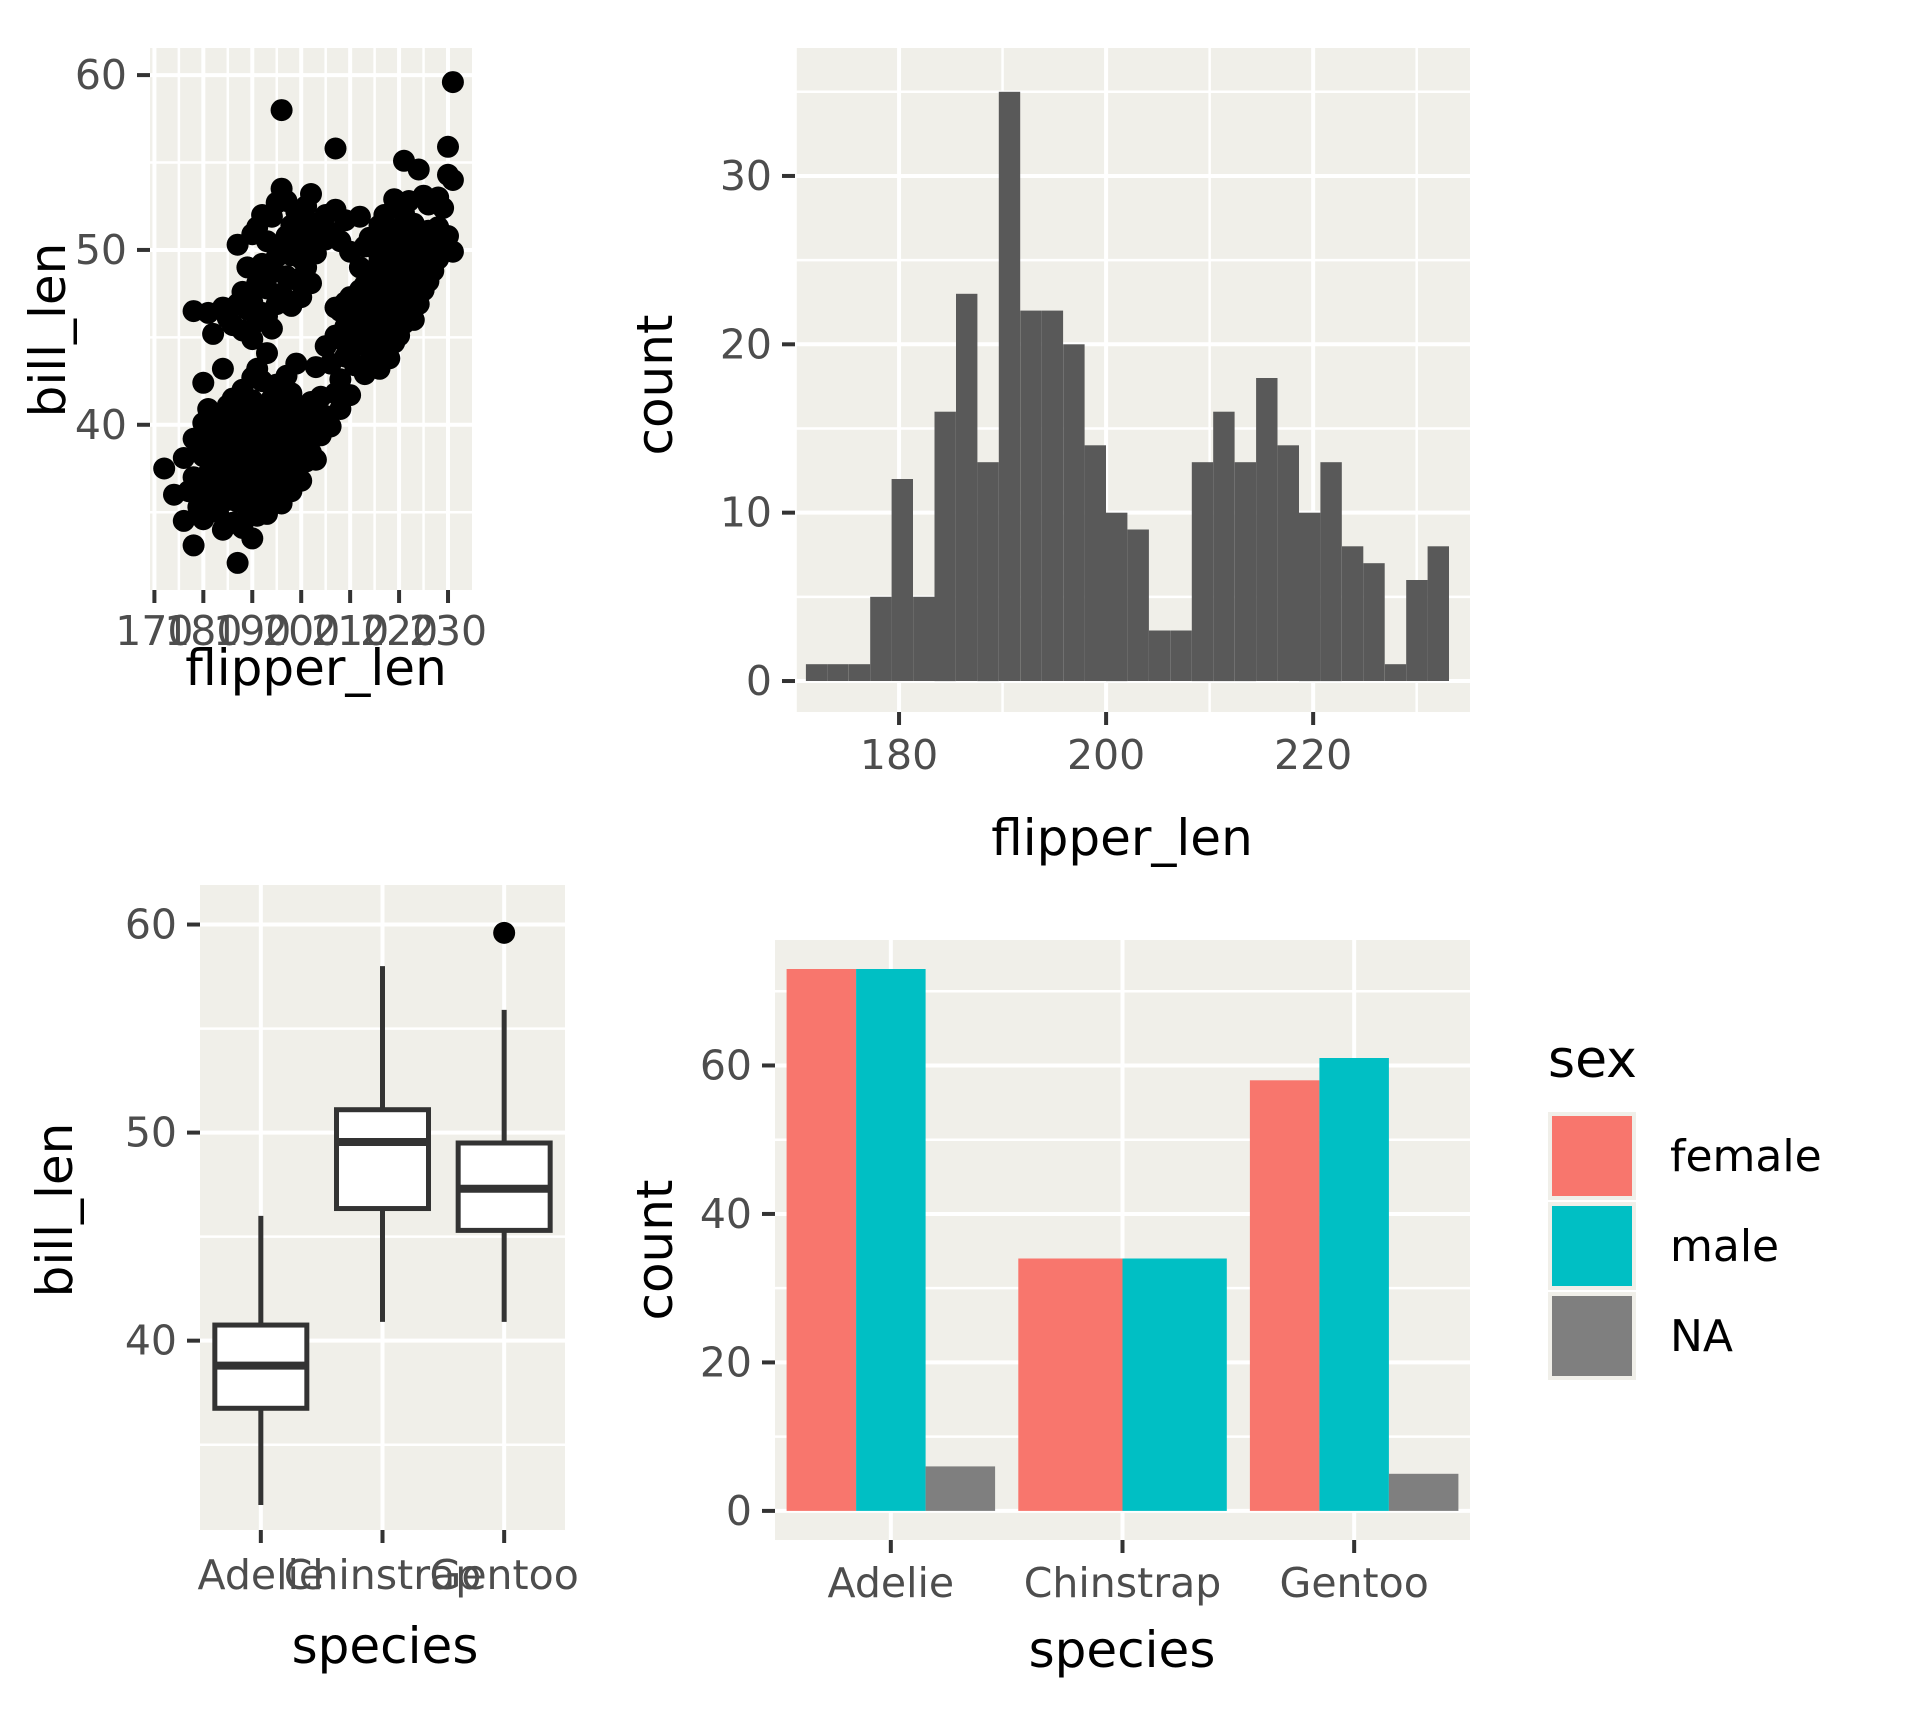 The image size is (1920, 1728). Describe the element at coordinates (1354, 1284) in the screenshot. I see `bar-gentoo-male` at that location.